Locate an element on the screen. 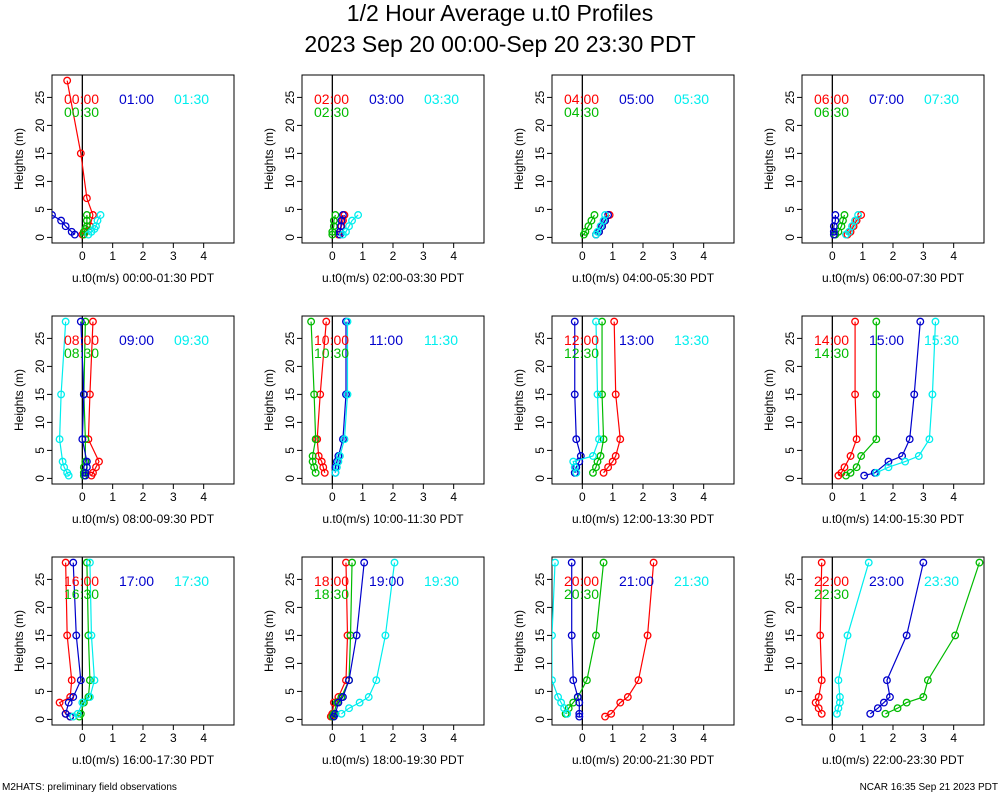 The image size is (1000, 800). x-tick-label: 4 is located at coordinates (703, 738).